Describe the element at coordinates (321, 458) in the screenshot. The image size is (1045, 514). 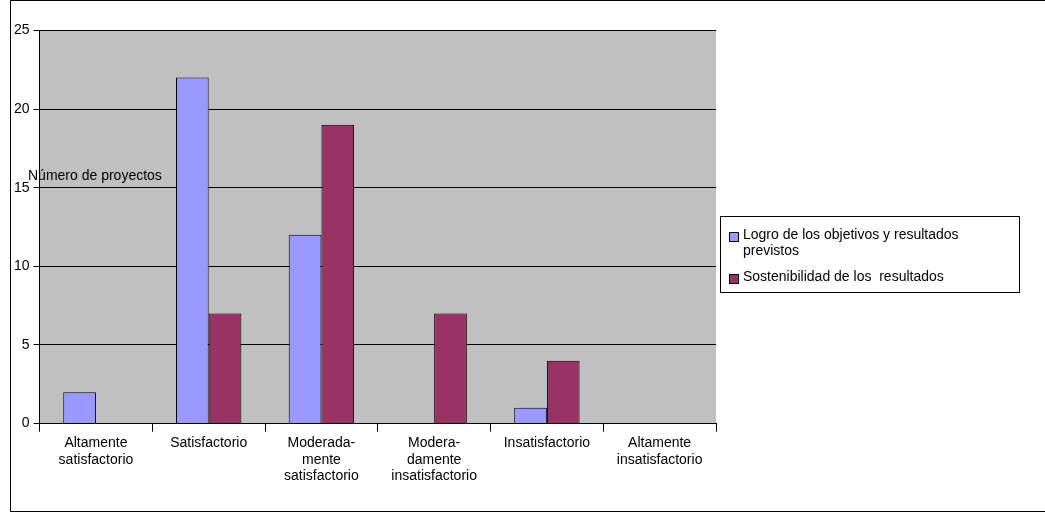
I see `x-tick-label: Moderada- mente satisfactorio` at that location.